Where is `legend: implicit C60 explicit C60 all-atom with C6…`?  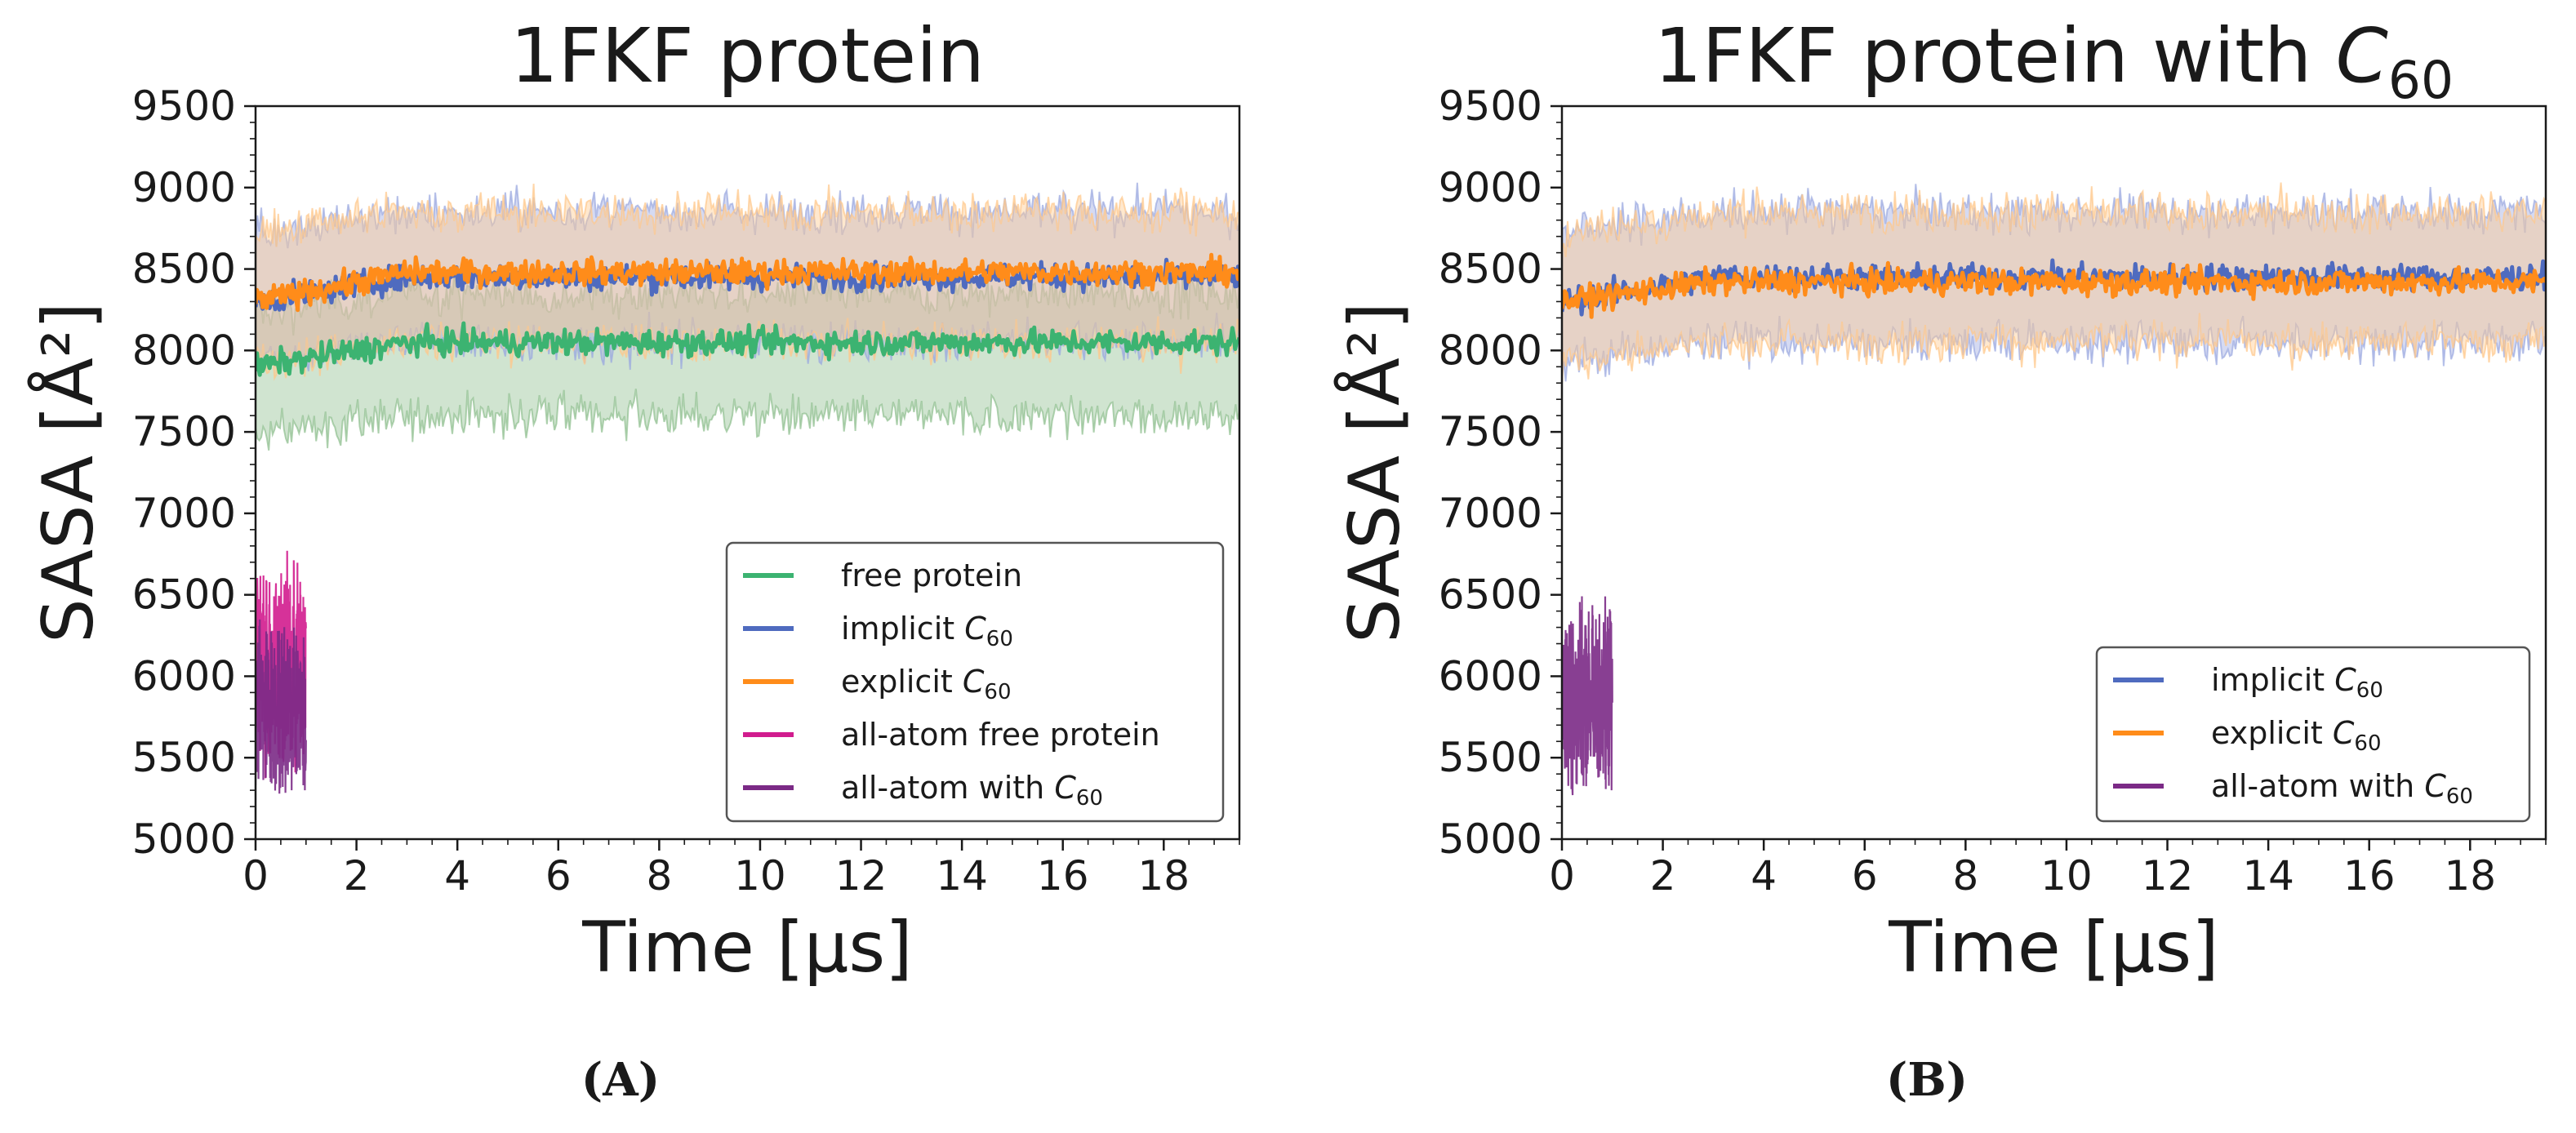 legend: implicit C60 explicit C60 all-atom with C6… is located at coordinates (2313, 735).